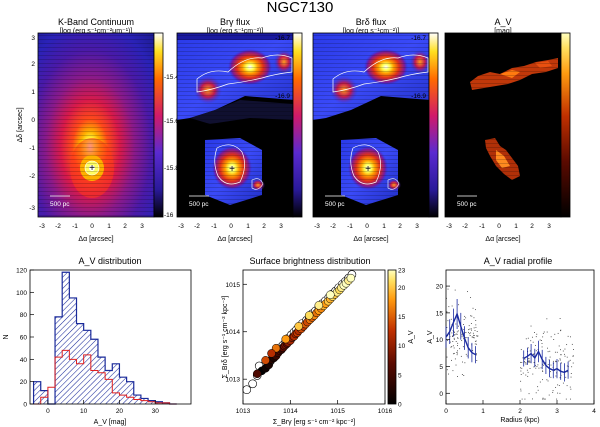 The width and height of the screenshot is (600, 427). What do you see at coordinates (400, 405) in the screenshot?
I see `colorbar-tick: 0` at bounding box center [400, 405].